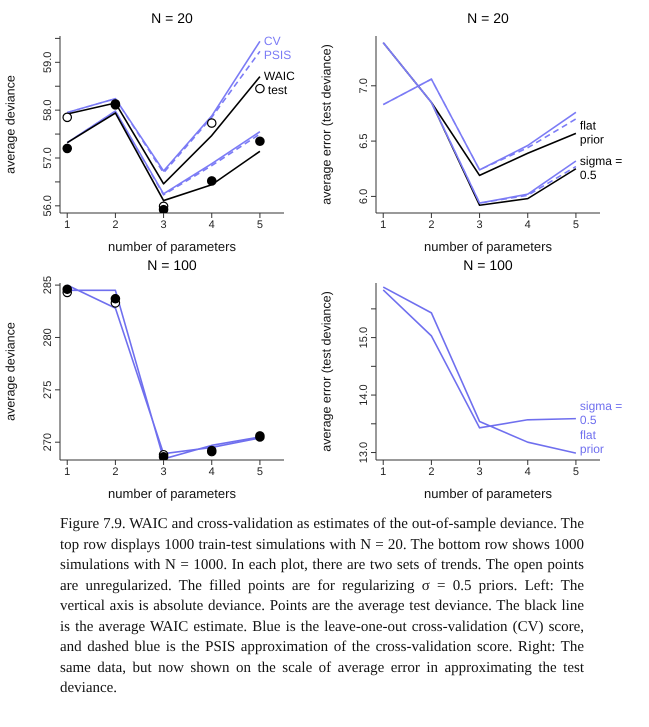 The width and height of the screenshot is (649, 727). What do you see at coordinates (48, 110) in the screenshot?
I see `y-tick-label: 58.0` at bounding box center [48, 110].